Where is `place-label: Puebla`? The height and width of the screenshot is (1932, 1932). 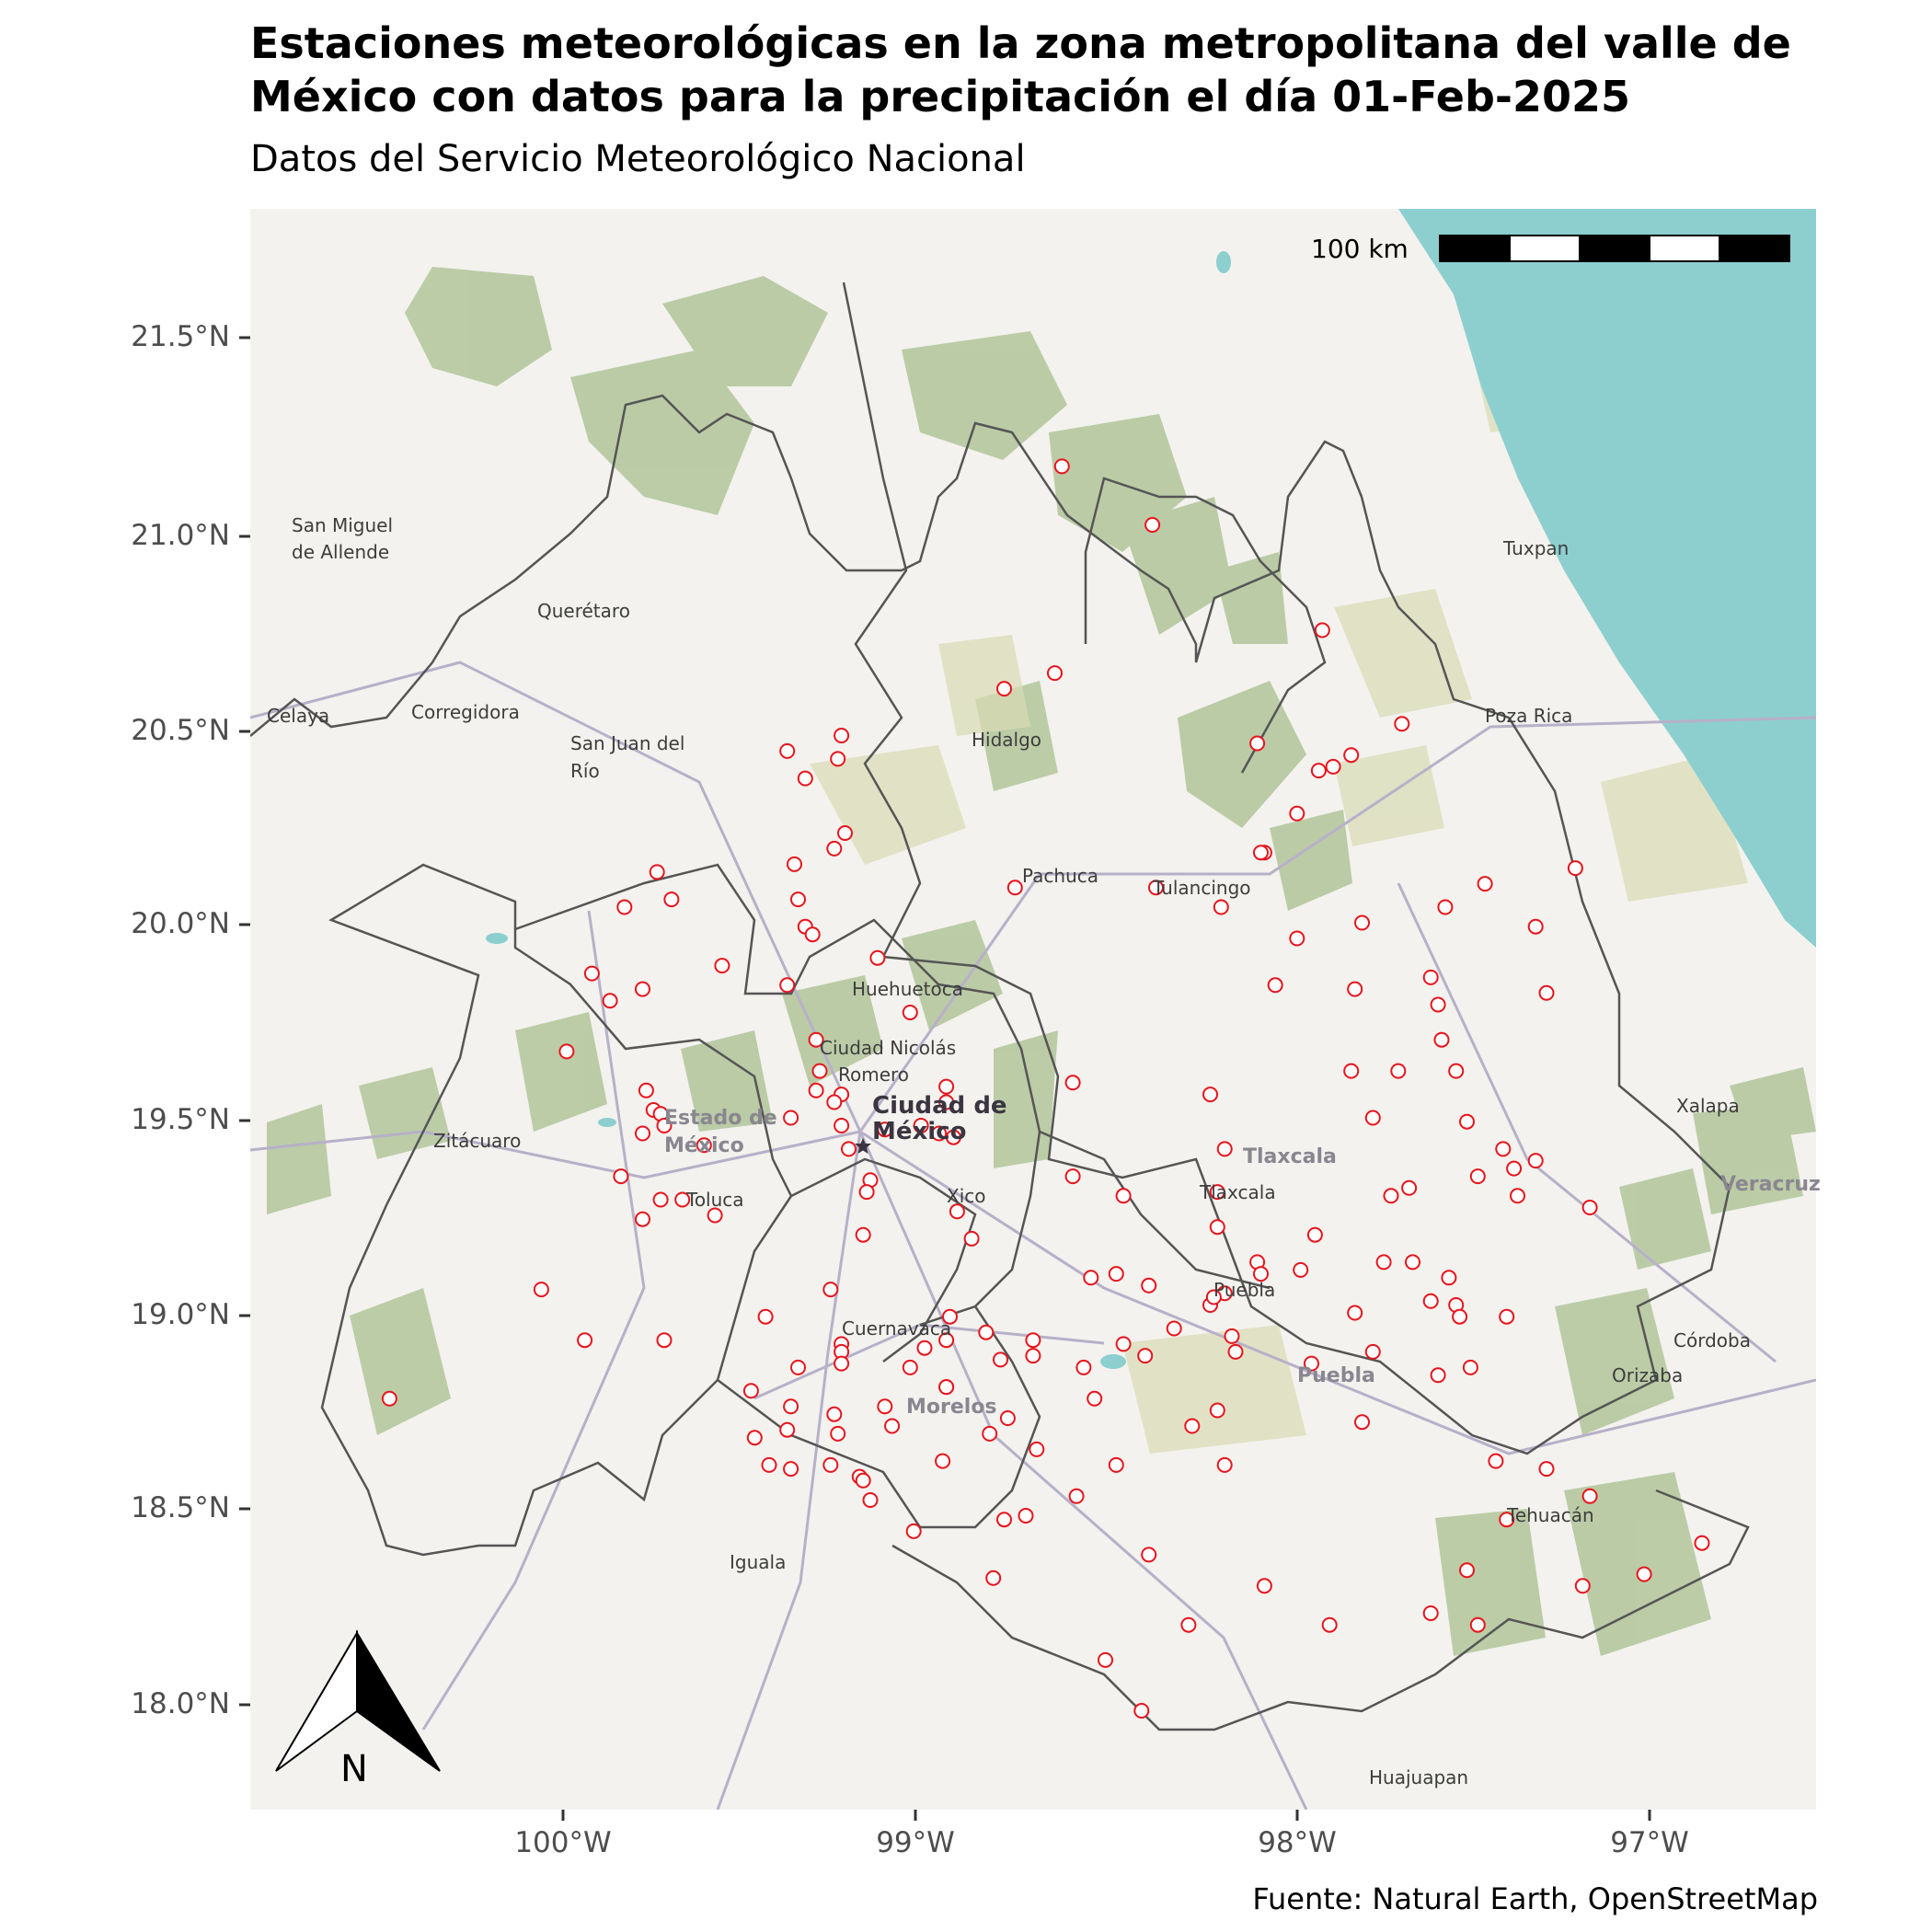 place-label: Puebla is located at coordinates (1244, 1290).